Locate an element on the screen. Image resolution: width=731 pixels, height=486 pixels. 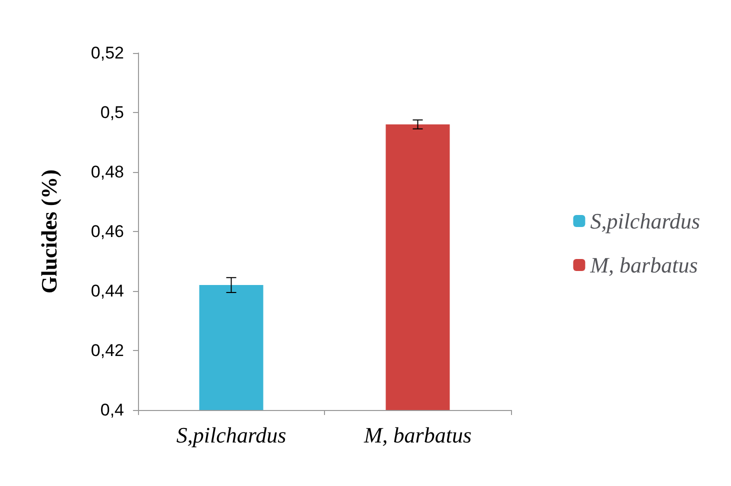
y-tick-label: 0,42 is located at coordinates (107, 350).